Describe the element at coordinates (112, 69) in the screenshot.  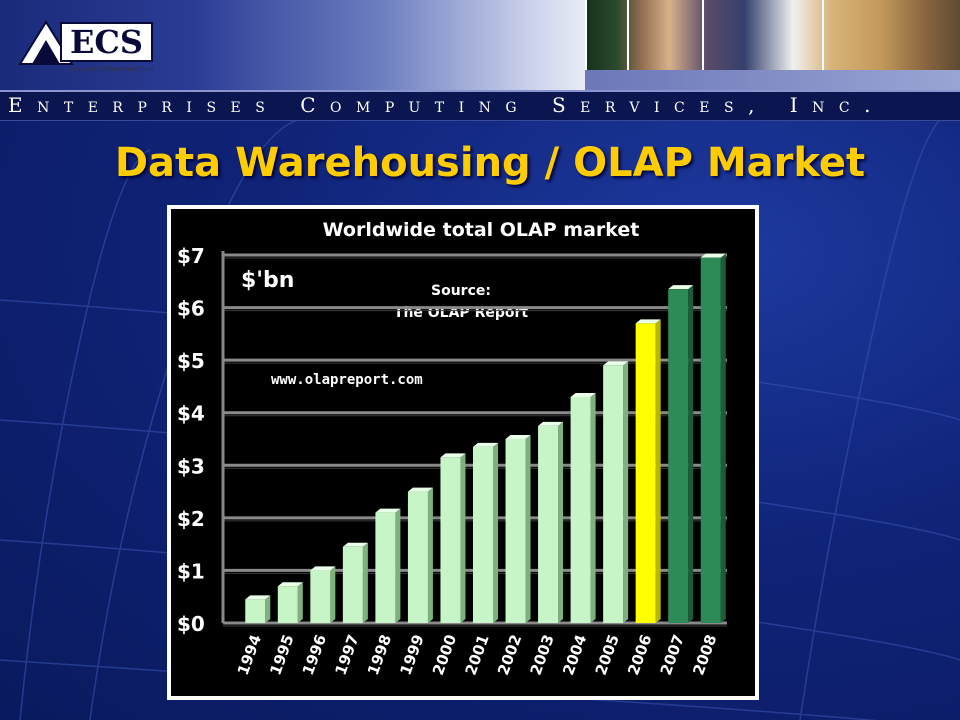
I see `logo-tagline: Creative Software Solutions` at that location.